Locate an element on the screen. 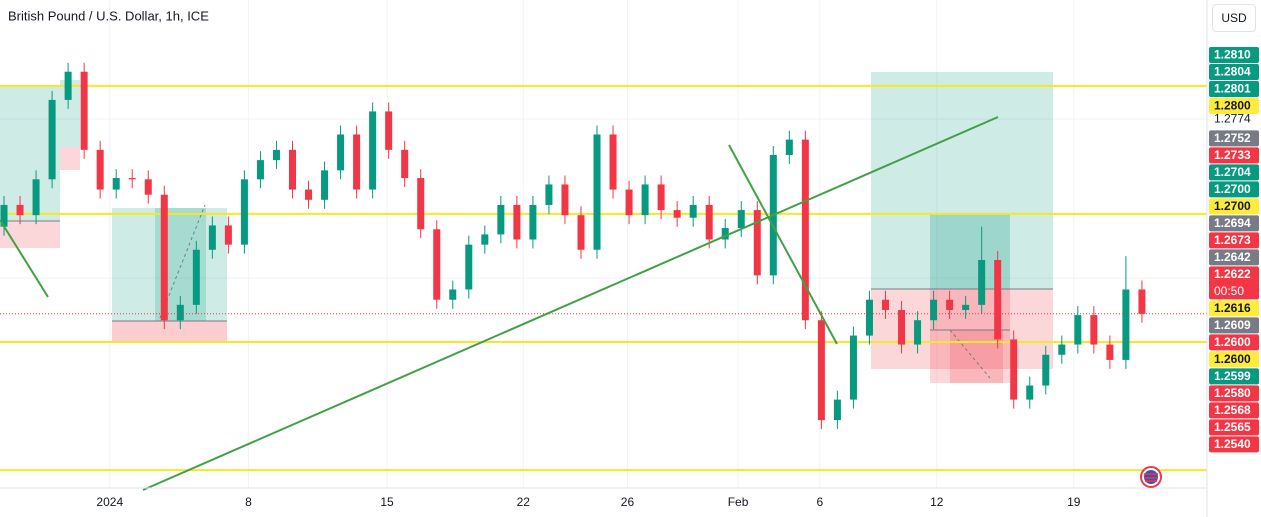 The image size is (1261, 517). price-label: 1.2609 is located at coordinates (1232, 325).